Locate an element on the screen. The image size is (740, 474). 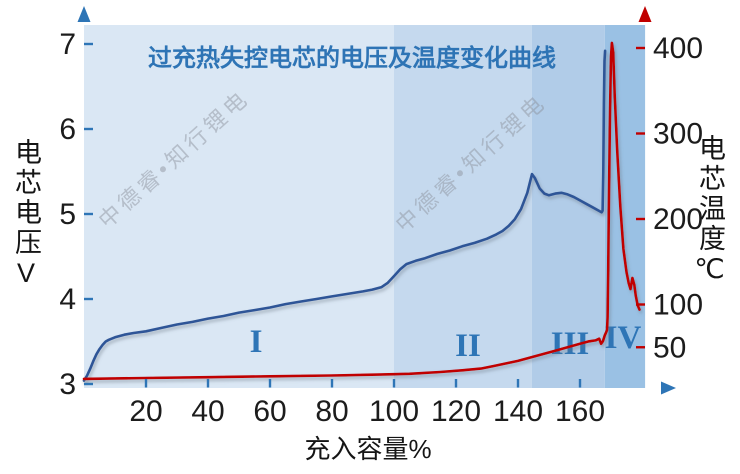
x-tick-label: 140 is located at coordinates (518, 411).